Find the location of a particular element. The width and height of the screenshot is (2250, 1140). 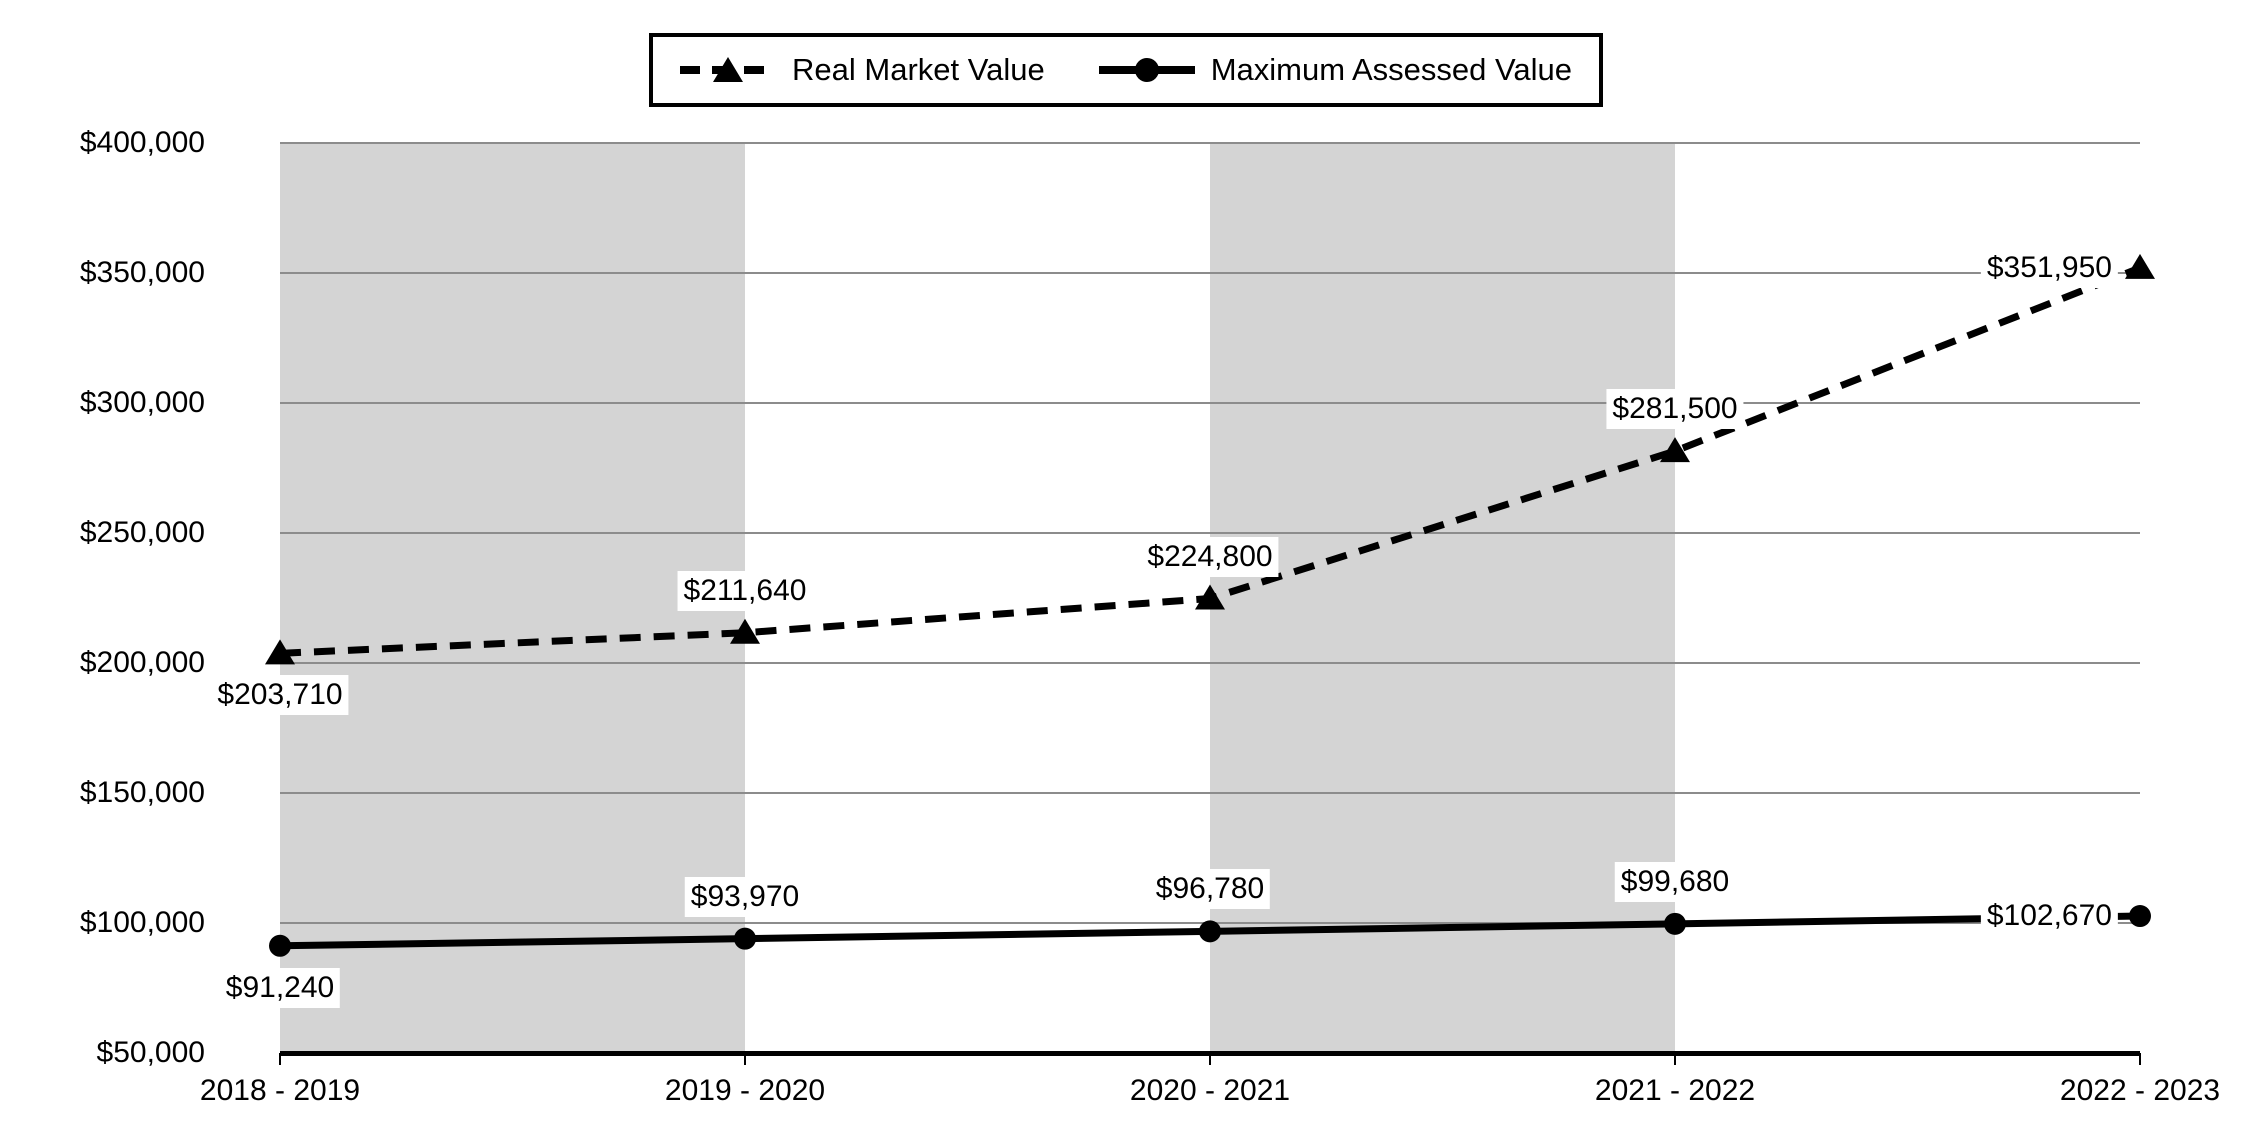

data-label: $96,780 is located at coordinates (1210, 889).